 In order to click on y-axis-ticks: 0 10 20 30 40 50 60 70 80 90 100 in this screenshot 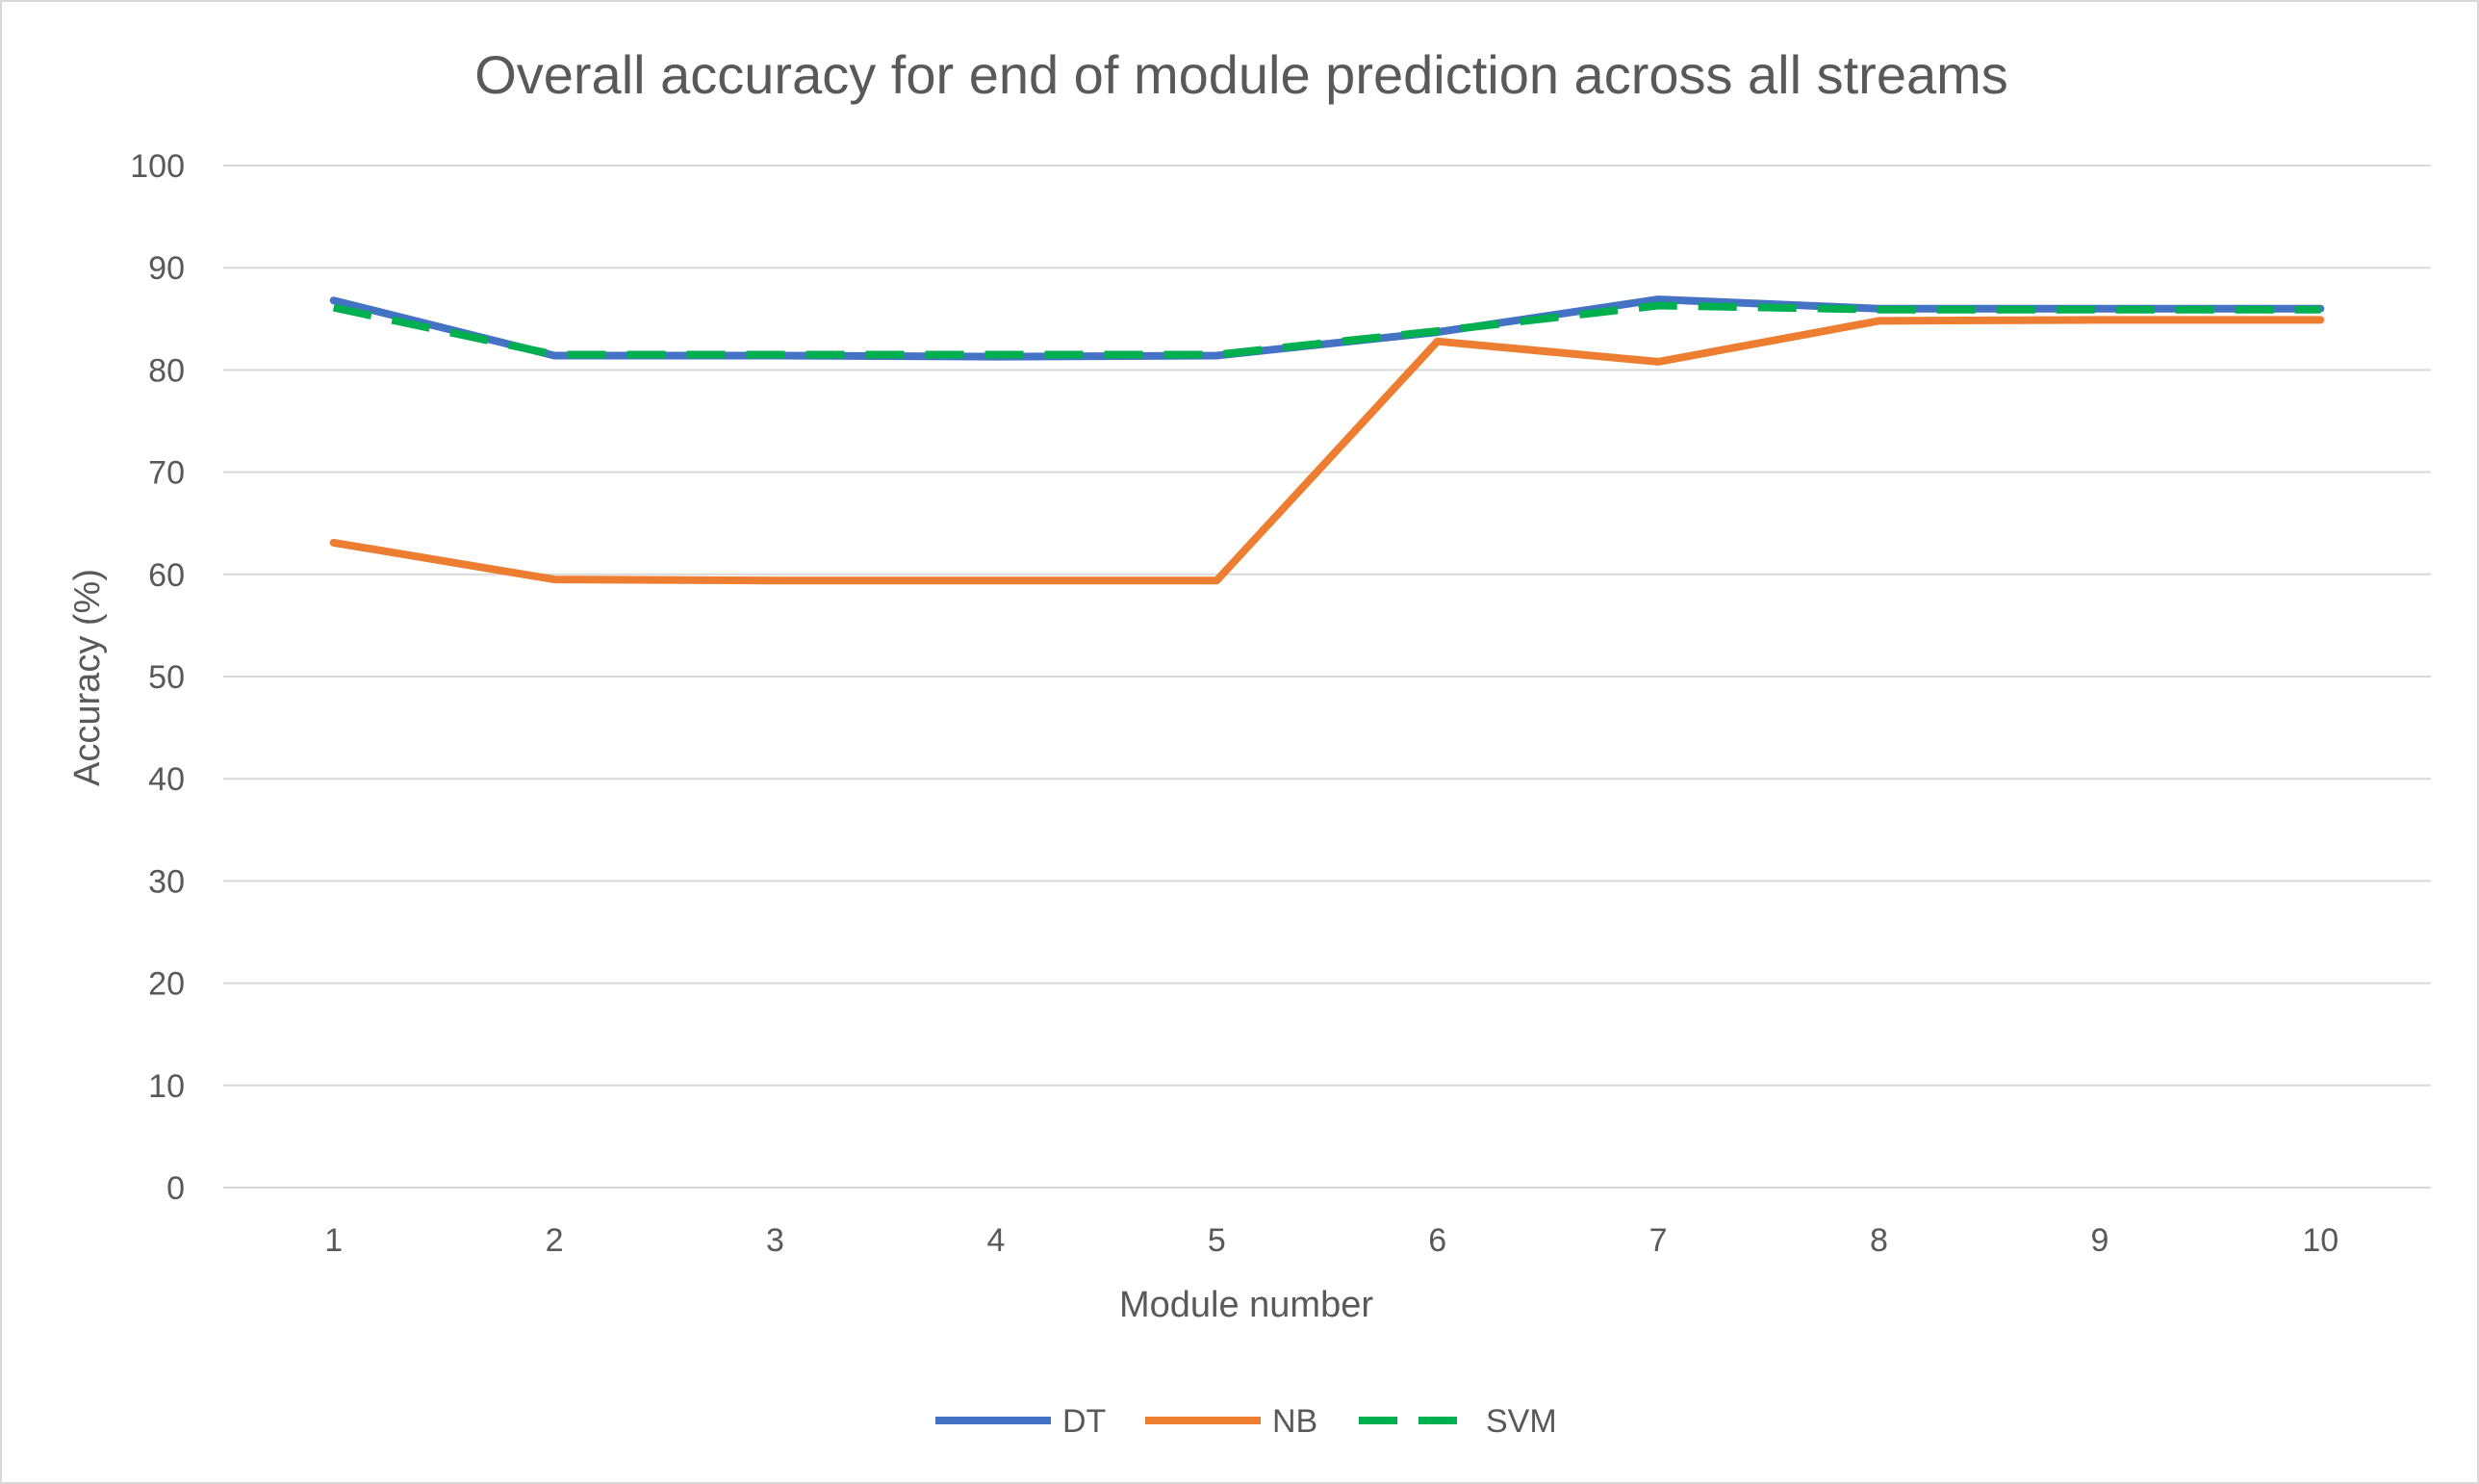, I will do `click(158, 677)`.